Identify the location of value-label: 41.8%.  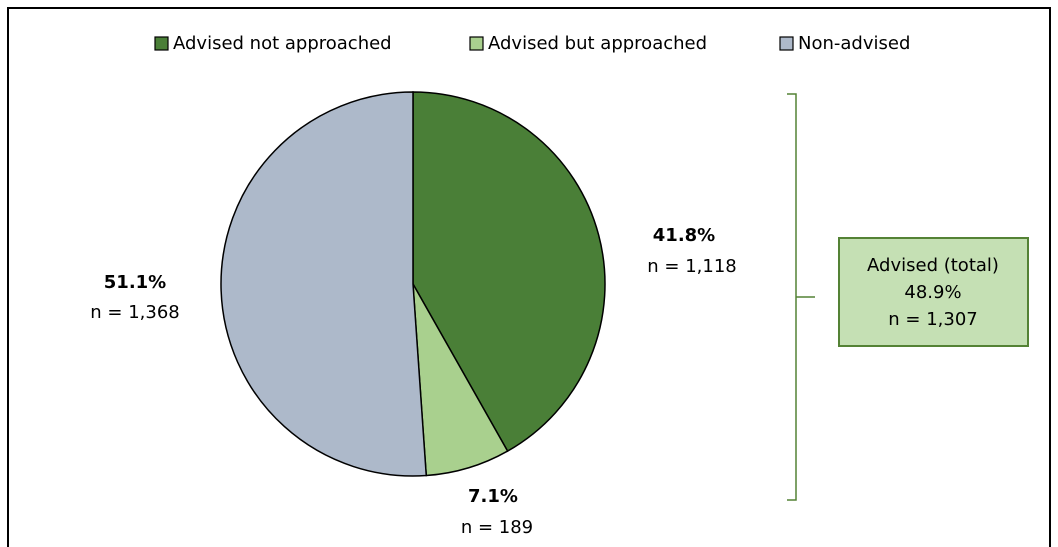
(684, 235).